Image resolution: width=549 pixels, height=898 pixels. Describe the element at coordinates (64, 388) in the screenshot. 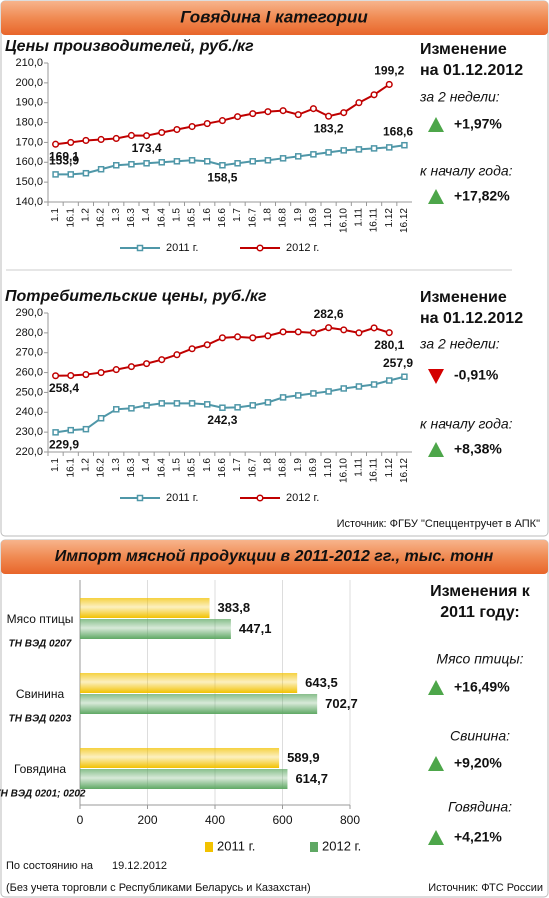

I see `data-label: 258,4` at that location.